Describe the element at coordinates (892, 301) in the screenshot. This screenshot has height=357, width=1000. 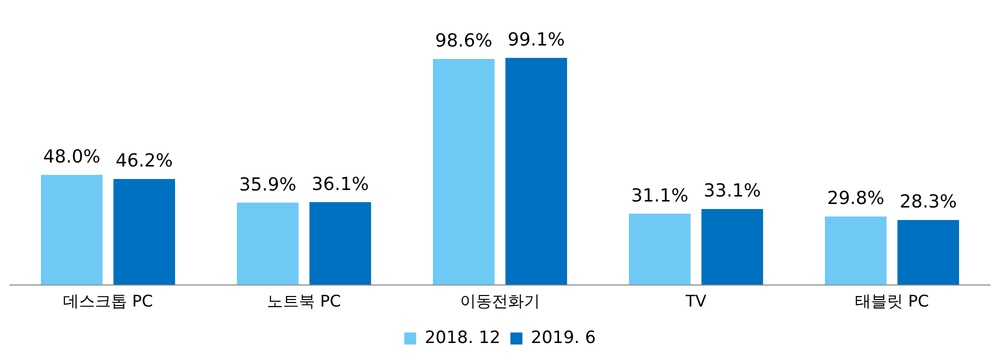
I see `x-tick-label: 태블릿 PC` at that location.